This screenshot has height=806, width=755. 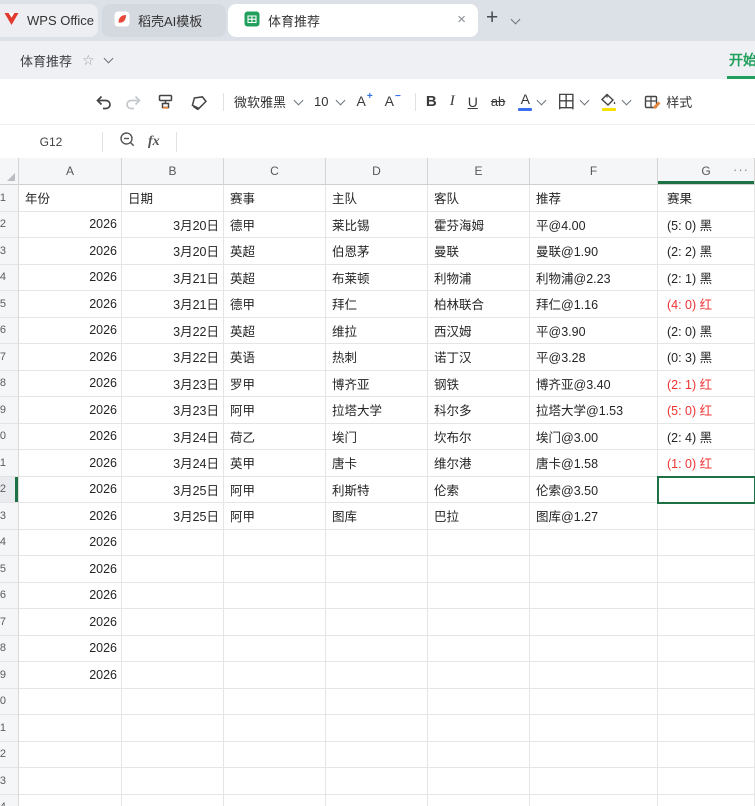 What do you see at coordinates (275, 436) in the screenshot?
I see `cell-C10: 荷乙` at bounding box center [275, 436].